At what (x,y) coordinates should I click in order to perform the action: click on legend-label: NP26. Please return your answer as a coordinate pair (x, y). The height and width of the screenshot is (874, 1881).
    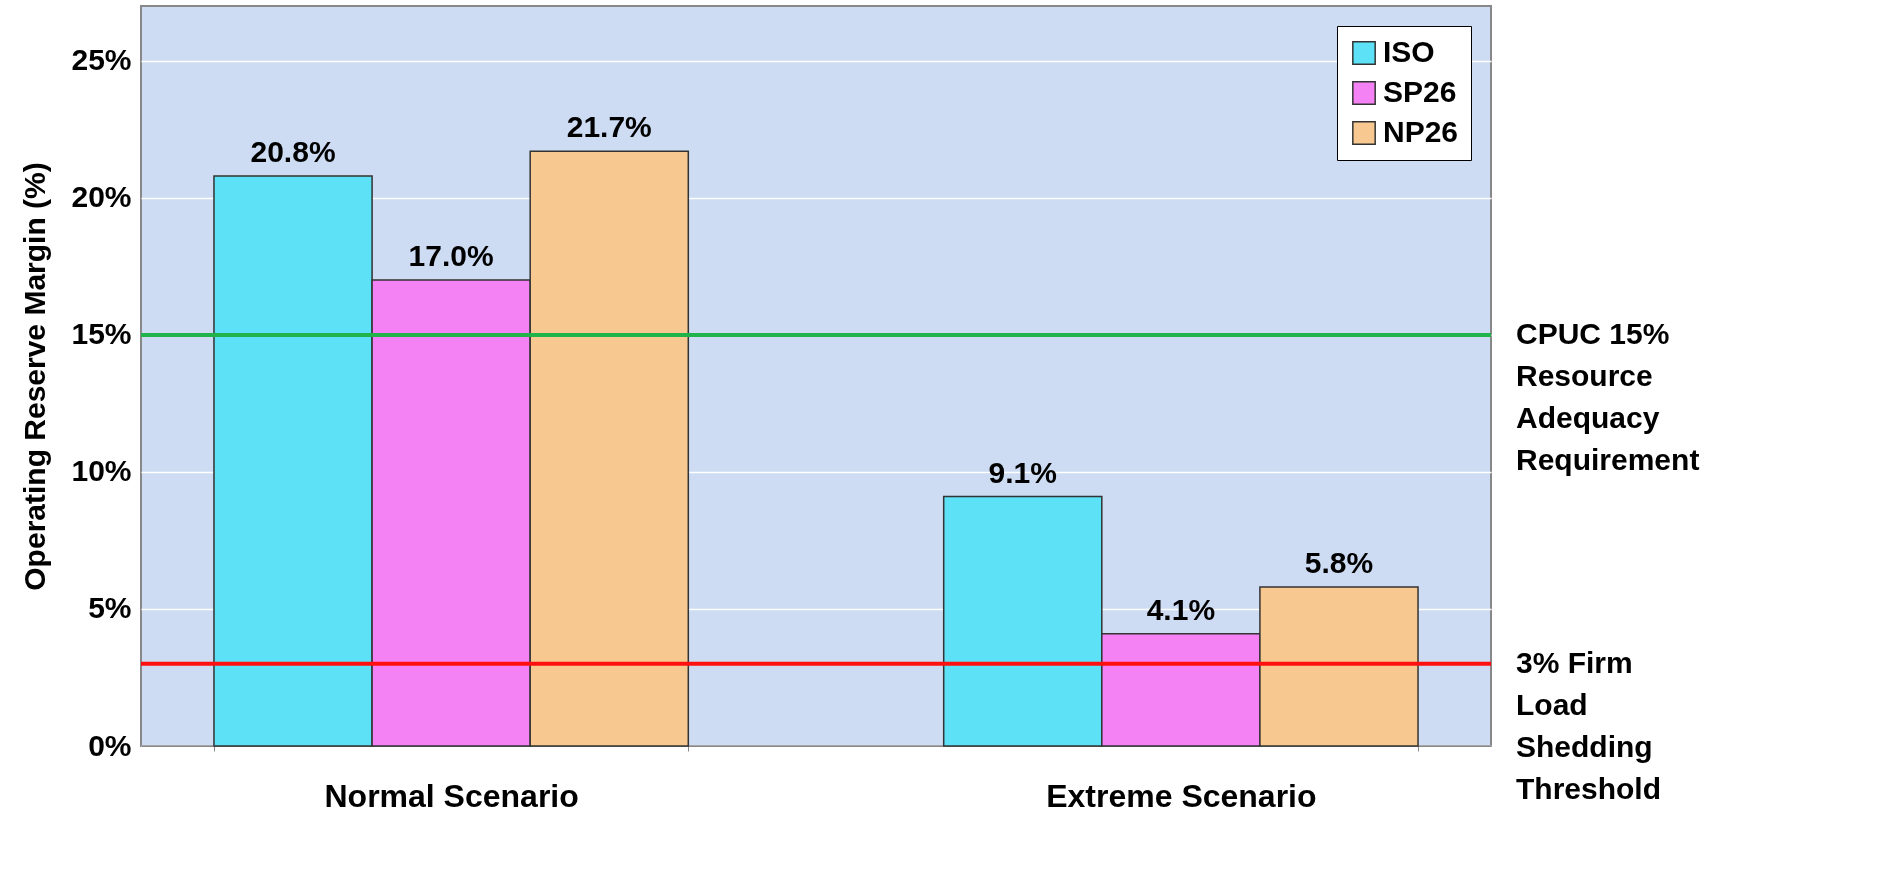
    Looking at the image, I should click on (1421, 131).